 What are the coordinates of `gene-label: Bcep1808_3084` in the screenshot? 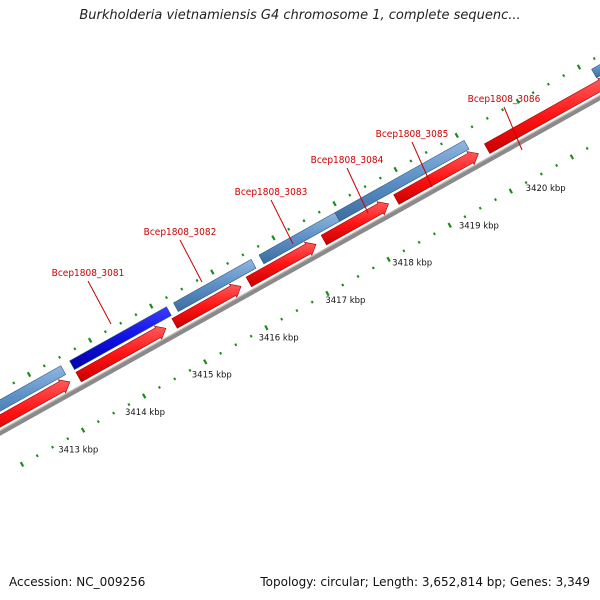 It's located at (347, 160).